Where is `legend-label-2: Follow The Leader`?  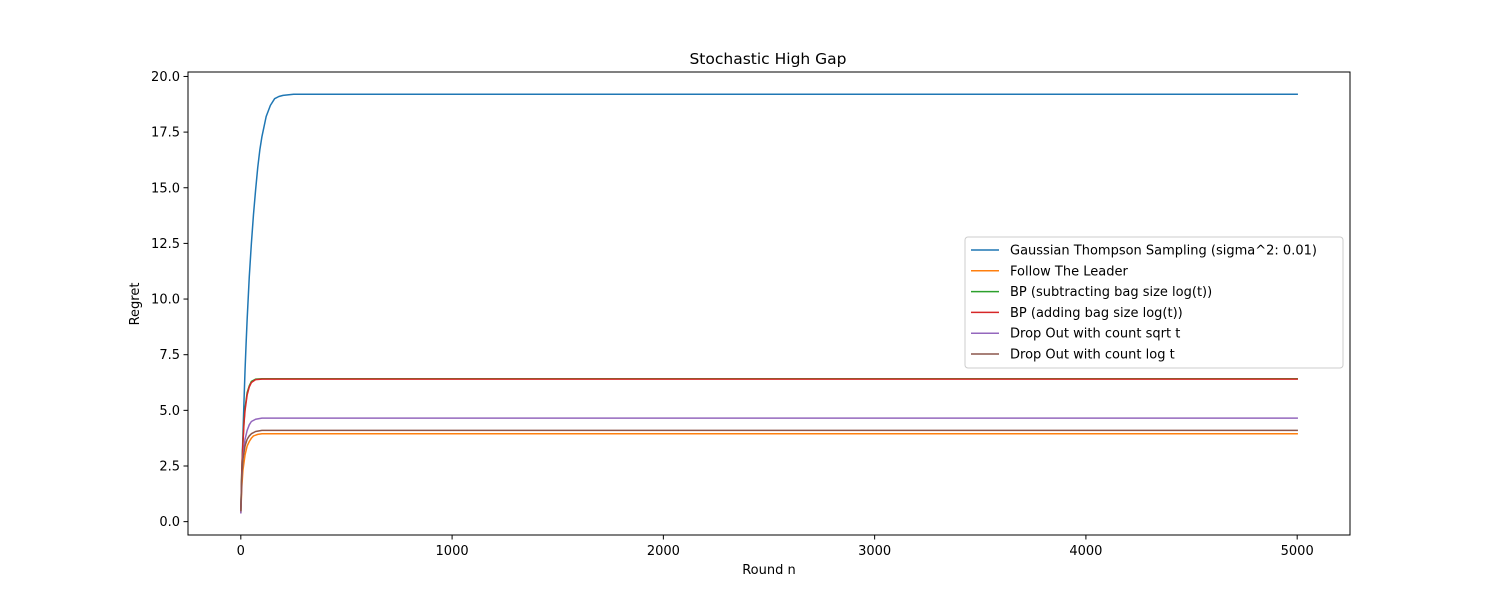 legend-label-2: Follow The Leader is located at coordinates (1069, 271).